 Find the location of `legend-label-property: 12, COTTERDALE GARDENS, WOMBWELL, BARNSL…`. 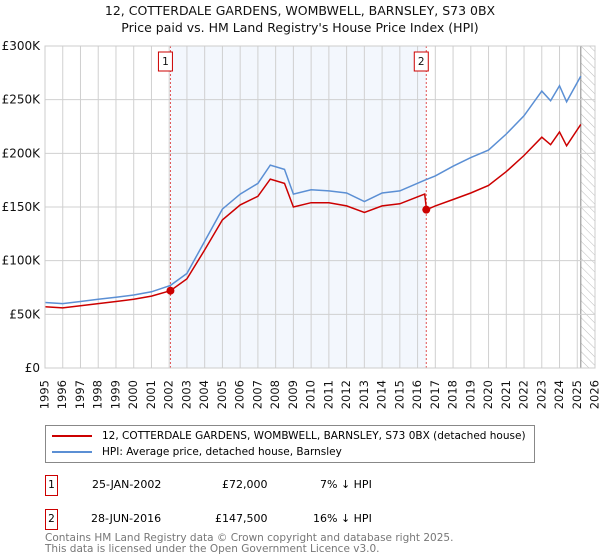

legend-label-property: 12, COTTERDALE GARDENS, WOMBWELL, BARNSL… is located at coordinates (314, 436).